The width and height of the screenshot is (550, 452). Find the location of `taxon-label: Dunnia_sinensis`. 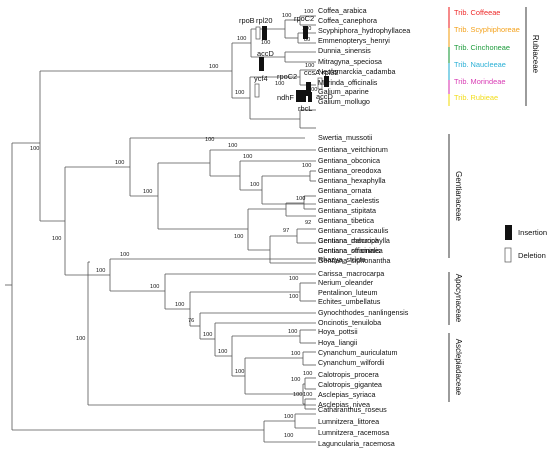

taxon-label: Dunnia_sinensis is located at coordinates (344, 50).